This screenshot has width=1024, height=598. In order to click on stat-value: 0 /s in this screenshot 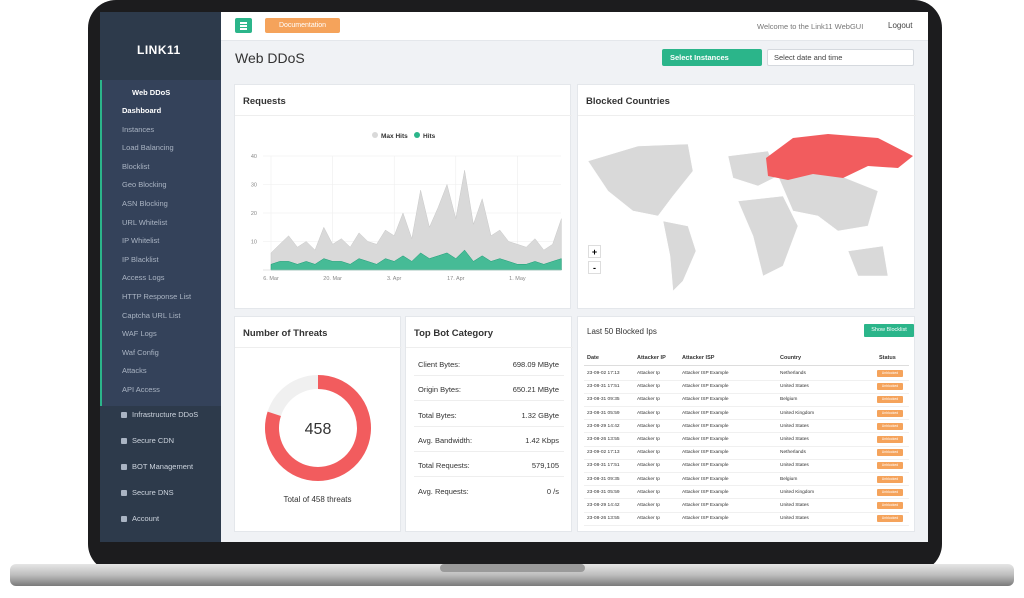, I will do `click(552, 491)`.